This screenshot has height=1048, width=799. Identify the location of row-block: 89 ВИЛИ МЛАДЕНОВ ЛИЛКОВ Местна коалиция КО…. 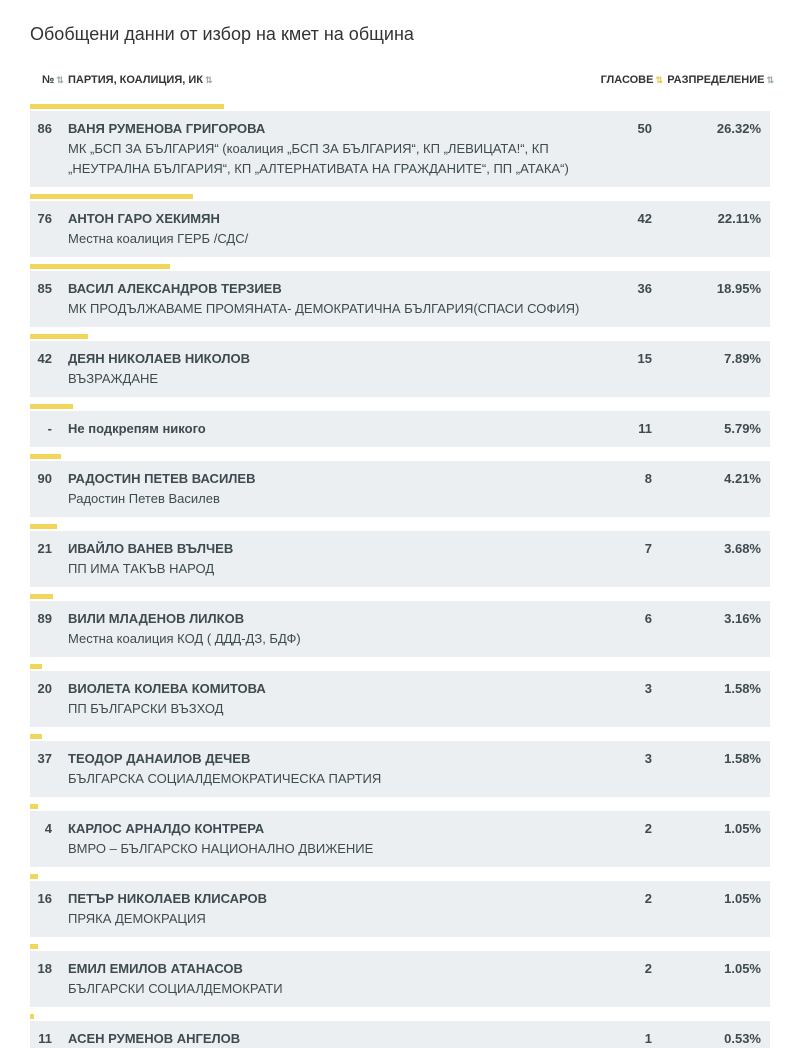
(400, 629).